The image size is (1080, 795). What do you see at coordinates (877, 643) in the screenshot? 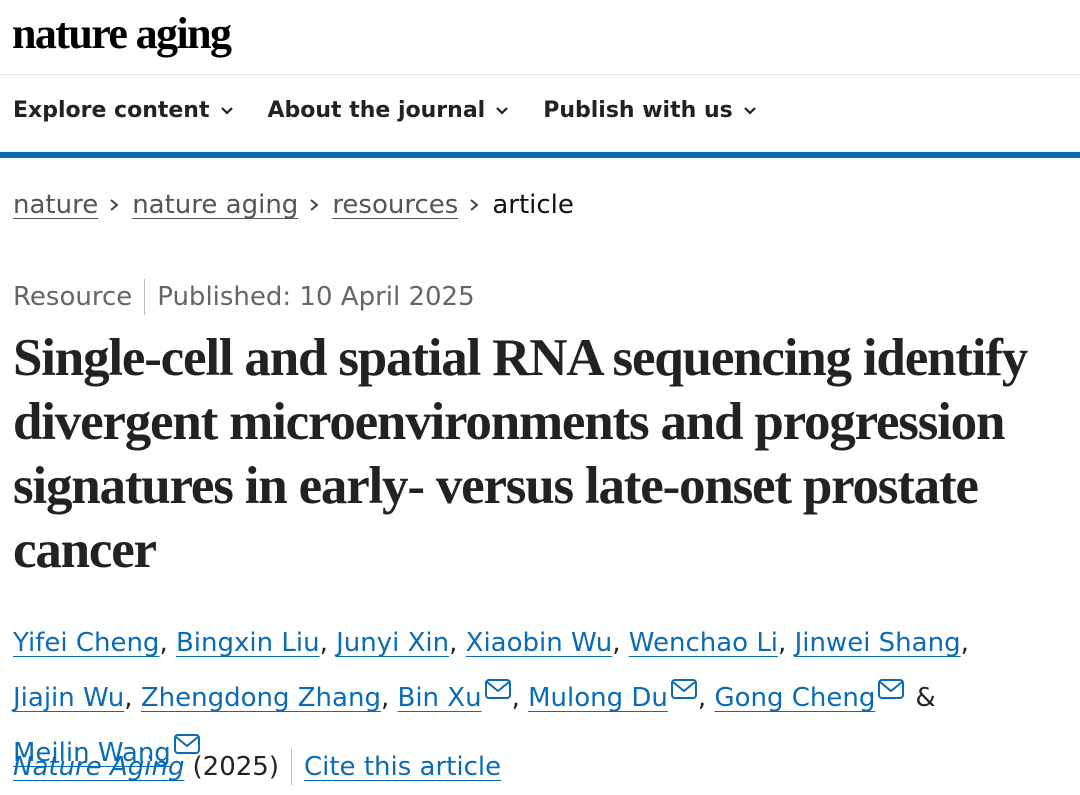
I see `author-link: Jinwei Shang` at bounding box center [877, 643].